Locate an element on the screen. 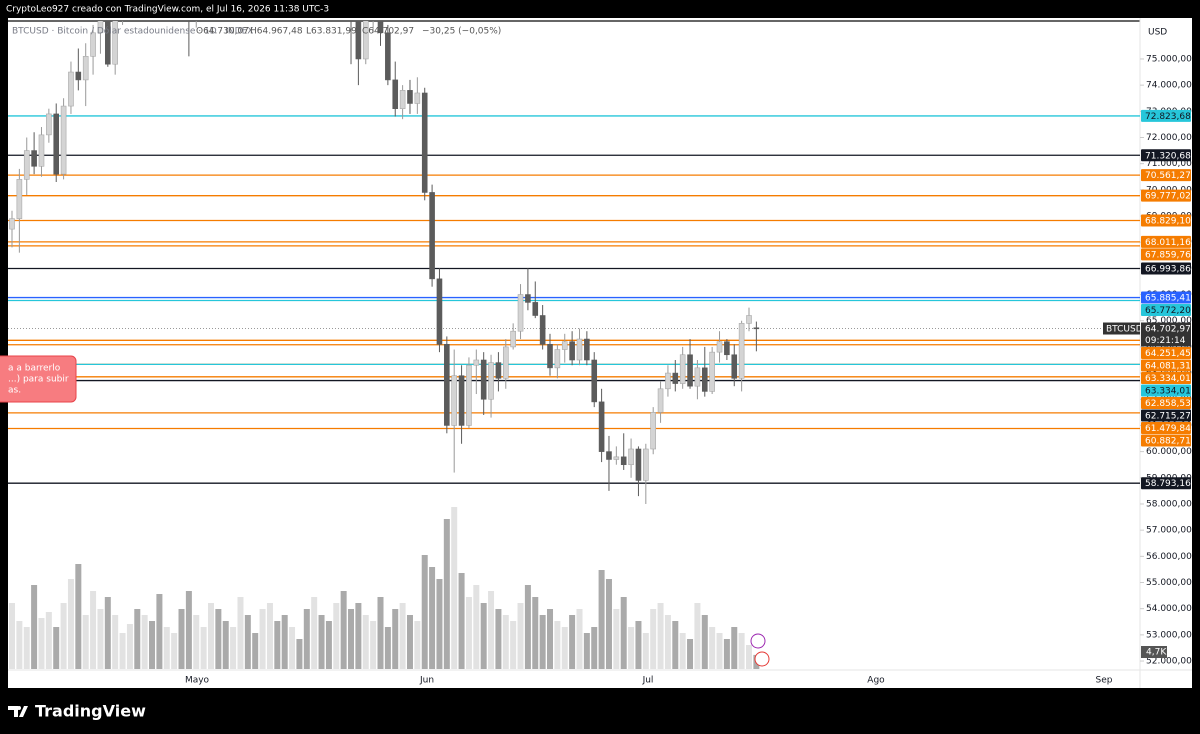 The height and width of the screenshot is (734, 1200). level-label: 63.334,01 is located at coordinates (1168, 379).